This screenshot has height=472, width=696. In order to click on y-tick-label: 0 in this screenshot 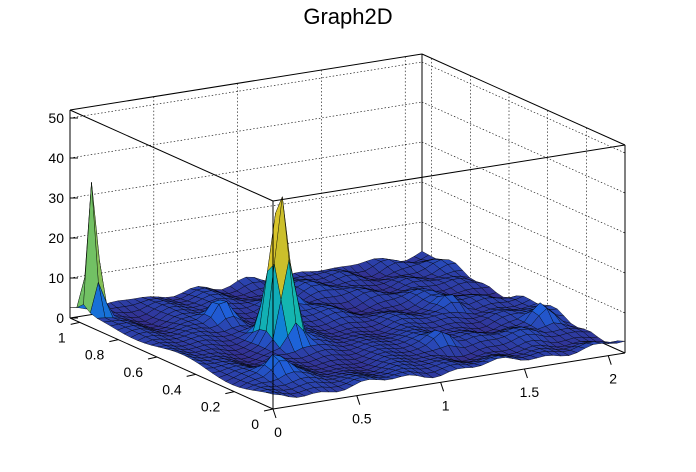, I will do `click(255, 424)`.